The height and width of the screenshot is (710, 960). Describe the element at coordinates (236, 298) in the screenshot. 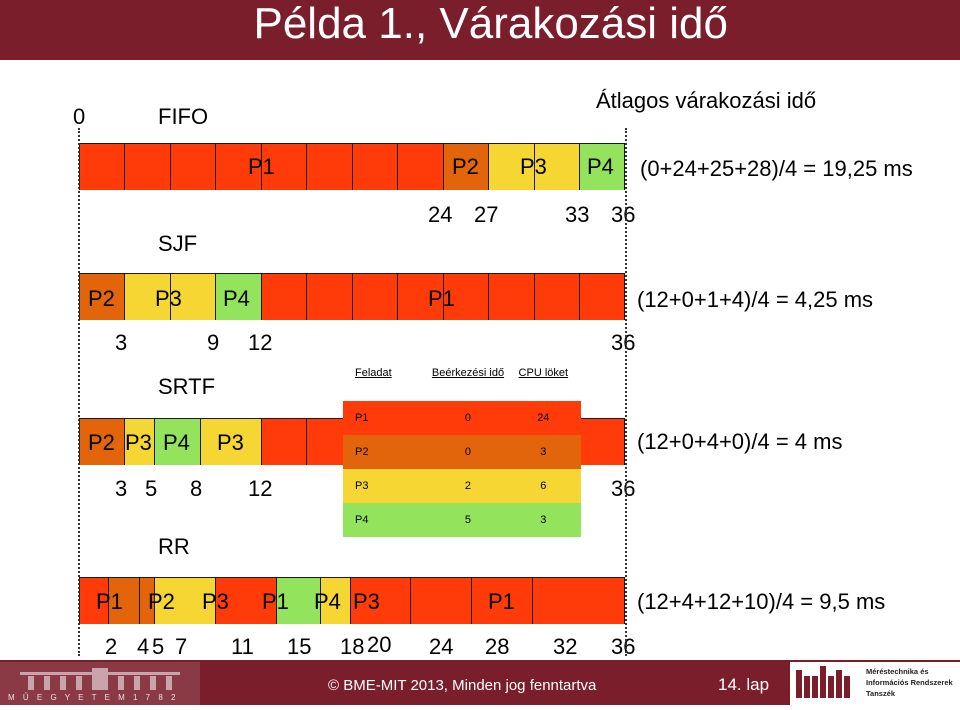

I see `sjf-bar-label: P4` at that location.